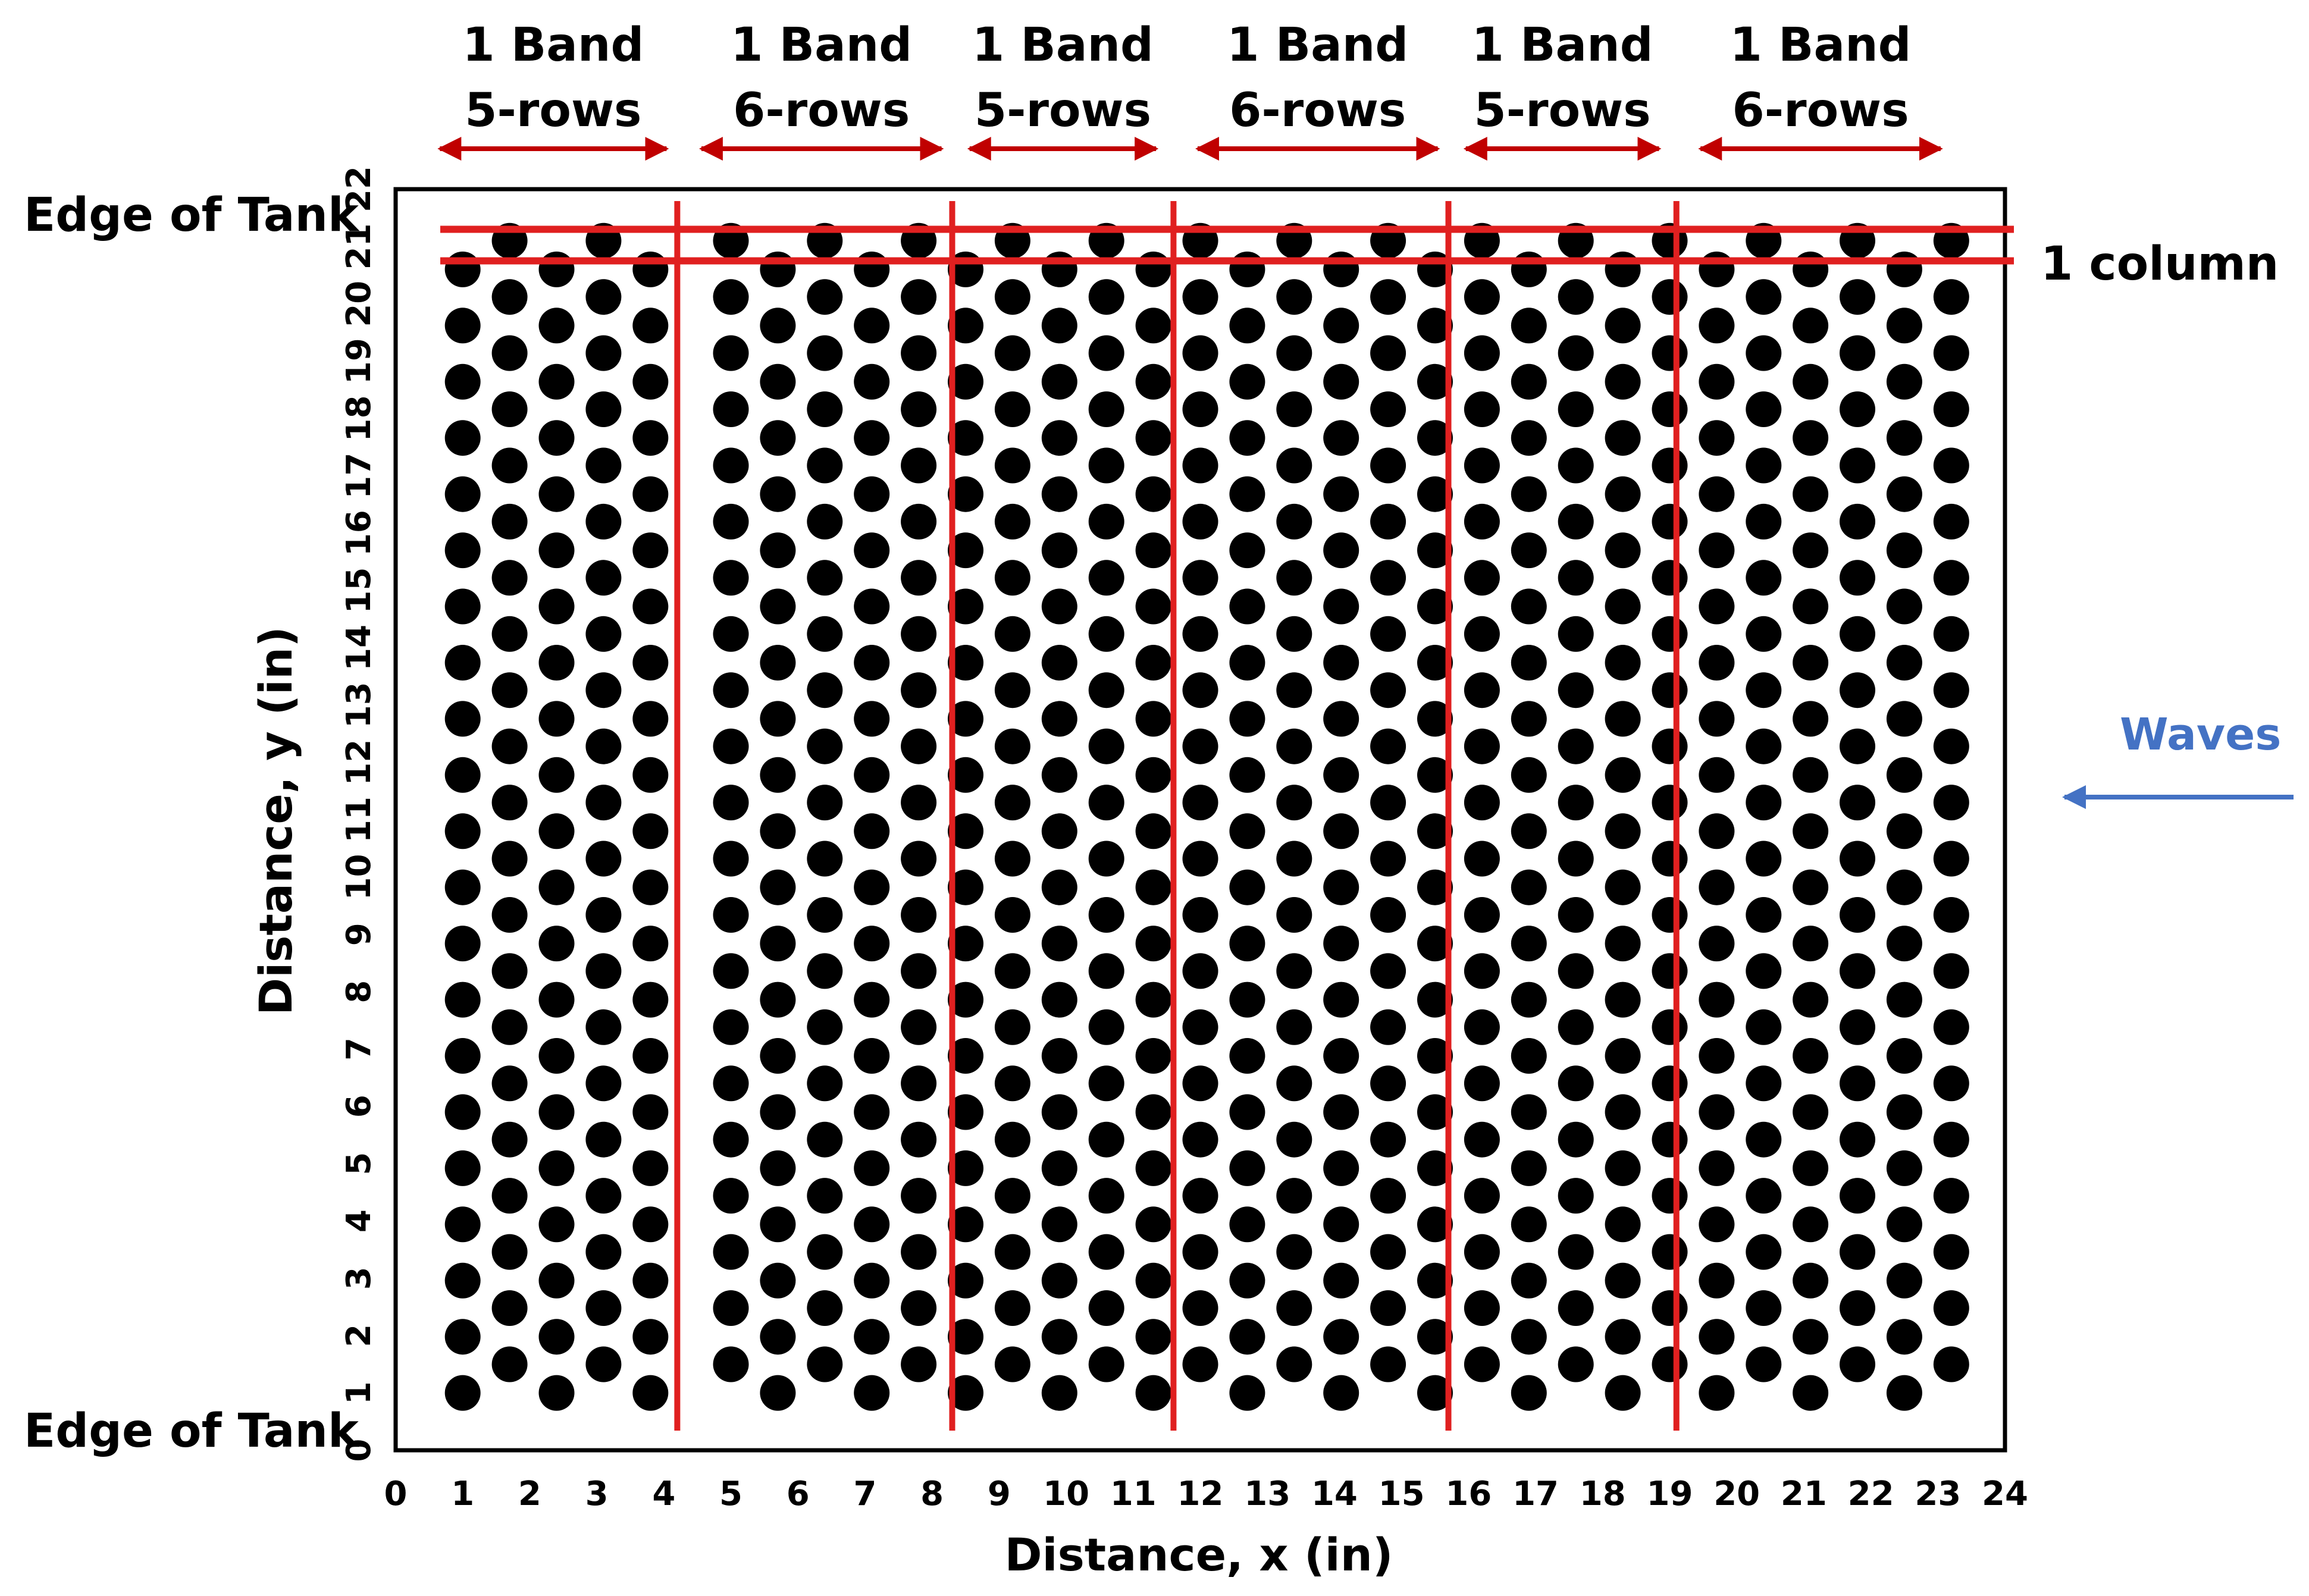 Image resolution: width=2309 pixels, height=1596 pixels. What do you see at coordinates (1334, 1494) in the screenshot?
I see `x-tick-label: 14` at bounding box center [1334, 1494].